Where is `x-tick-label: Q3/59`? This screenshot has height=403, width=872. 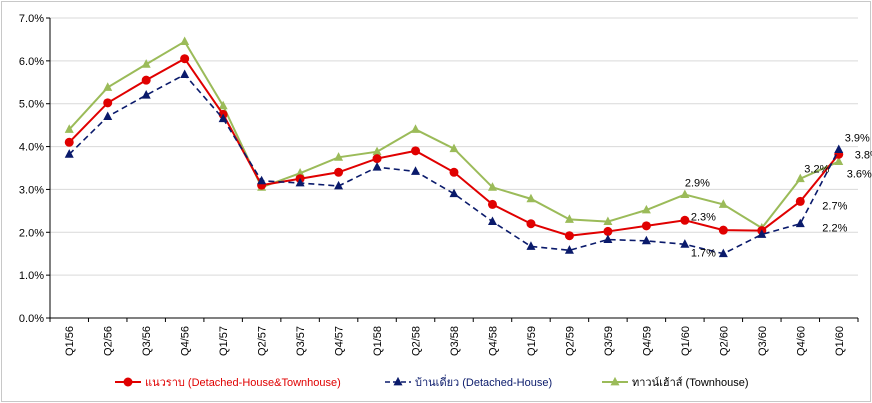 x-tick-label: Q3/59 is located at coordinates (609, 341).